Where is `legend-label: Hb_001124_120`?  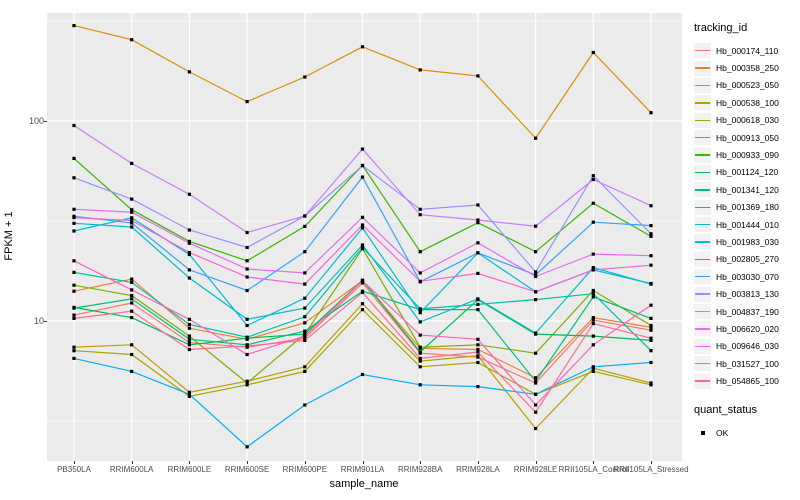 legend-label: Hb_001124_120 is located at coordinates (747, 172).